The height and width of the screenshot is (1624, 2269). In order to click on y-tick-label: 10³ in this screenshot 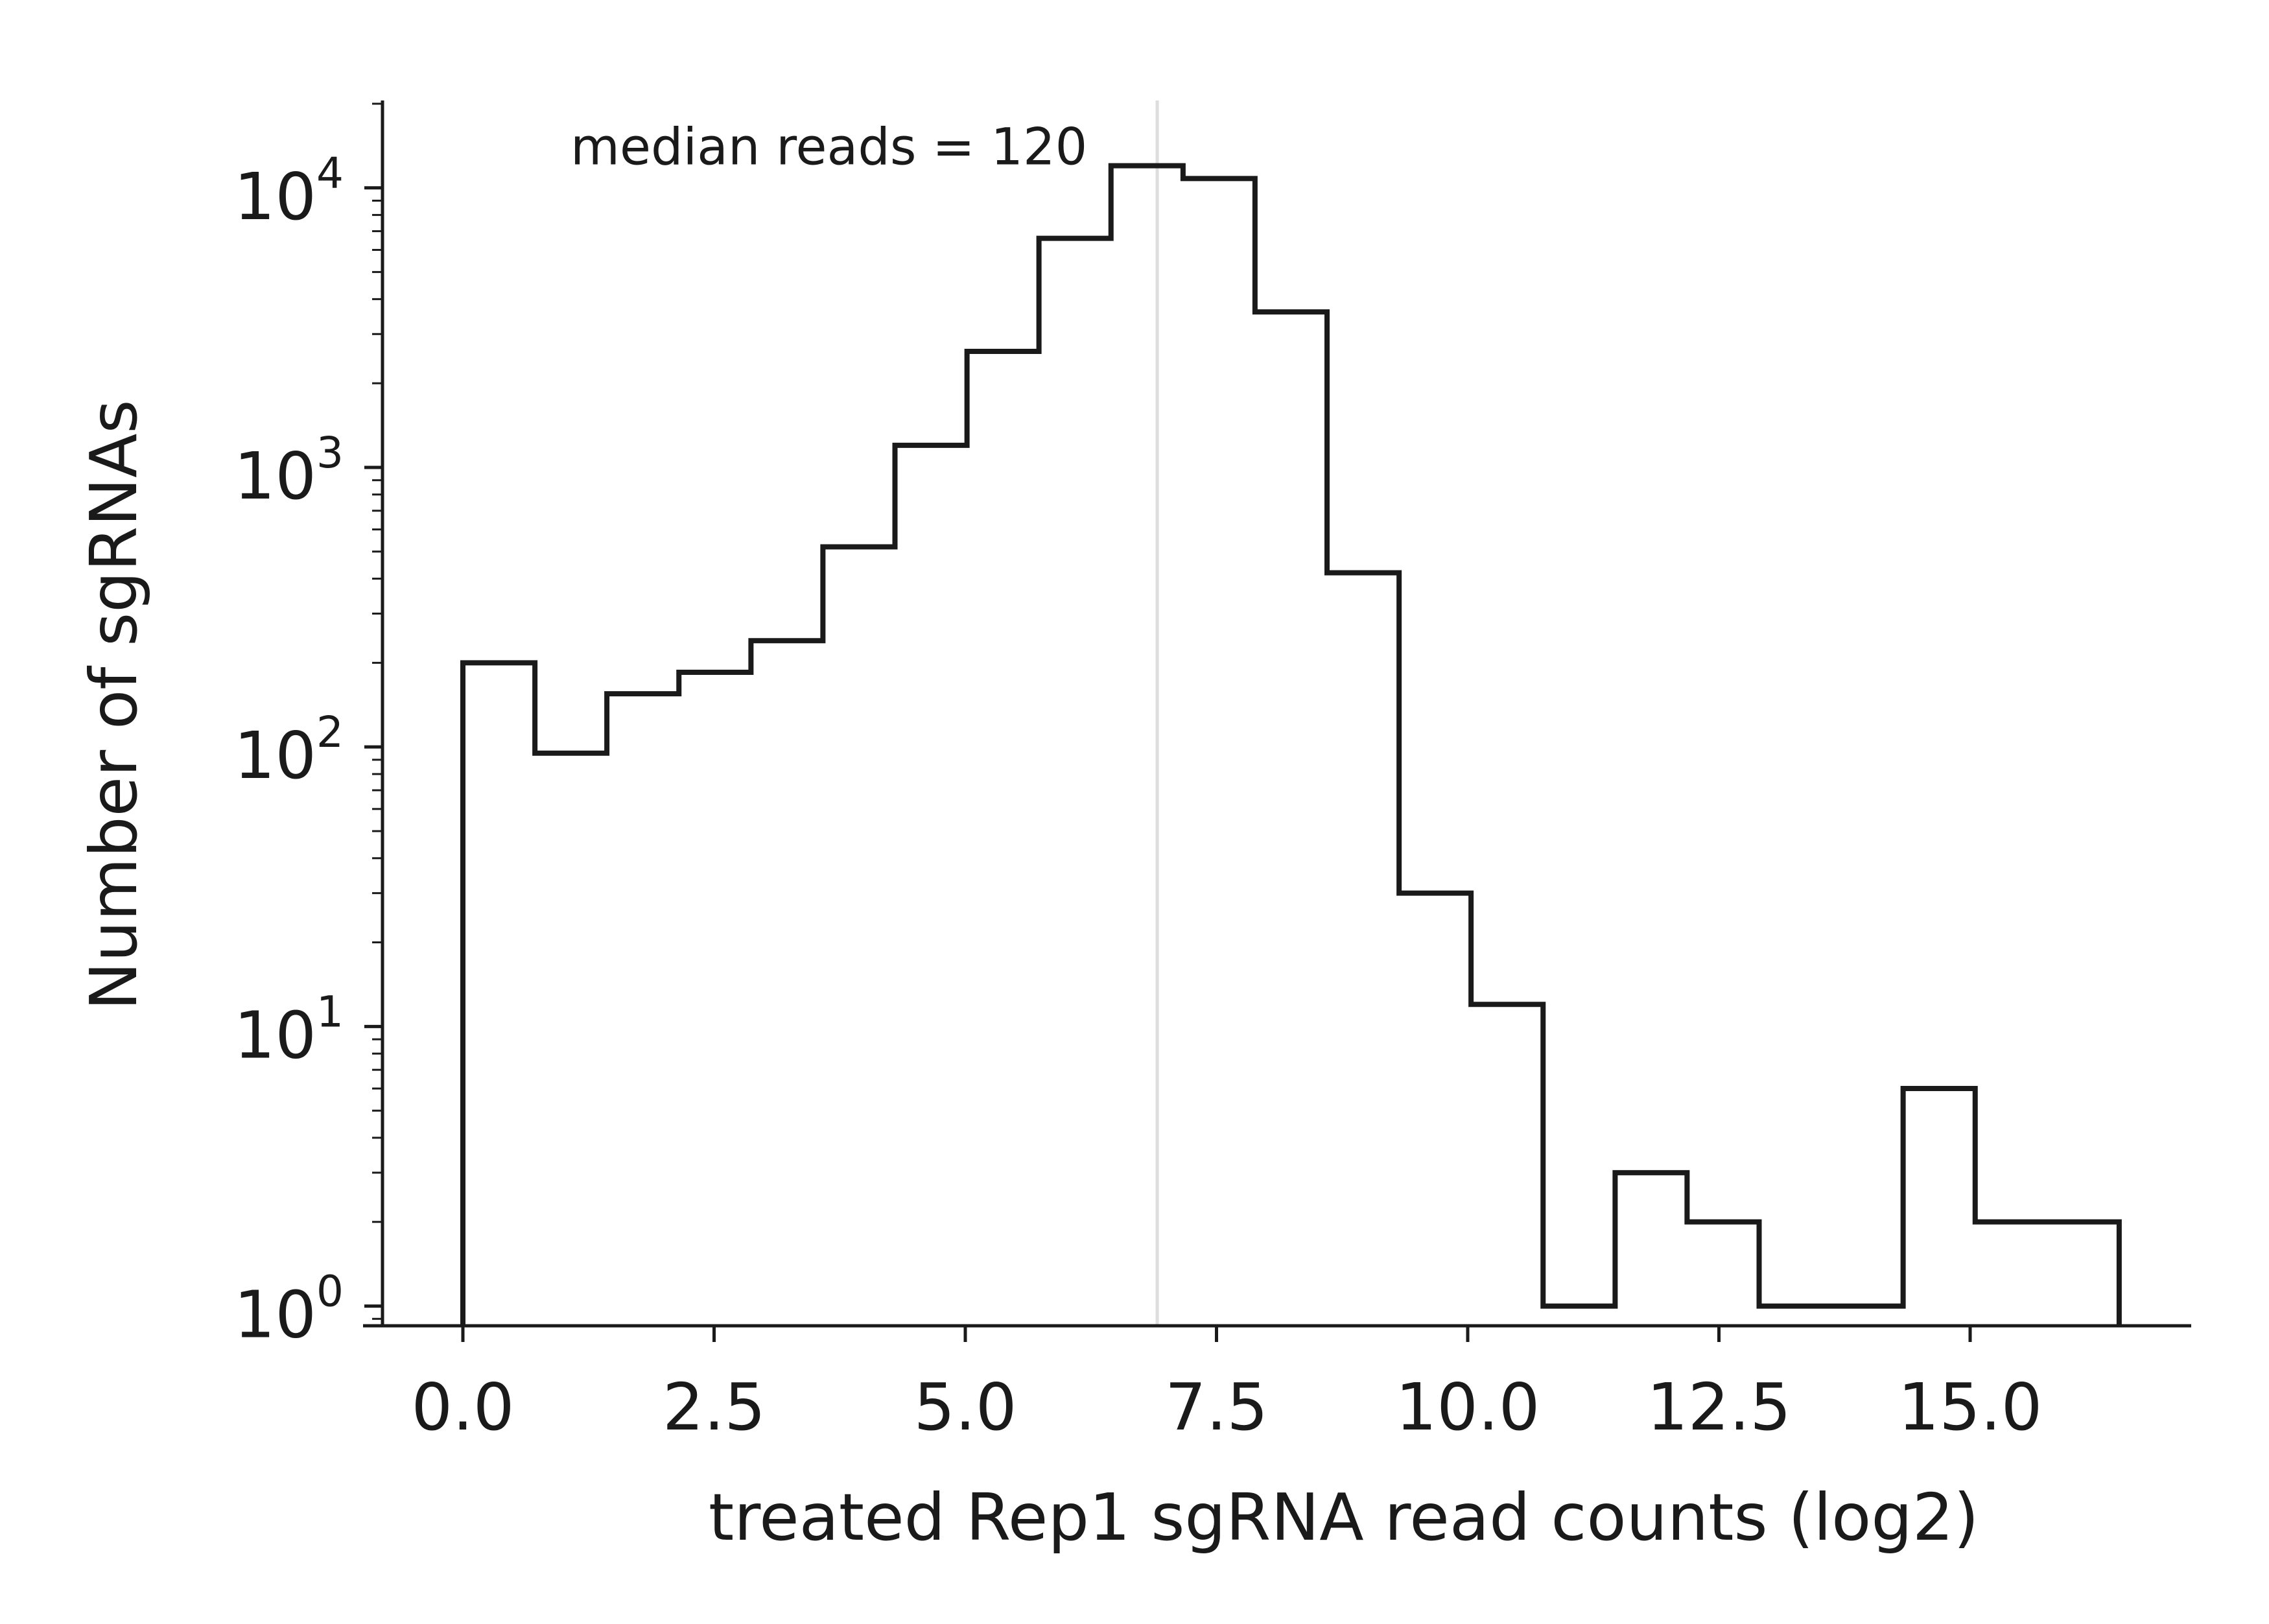, I will do `click(289, 471)`.